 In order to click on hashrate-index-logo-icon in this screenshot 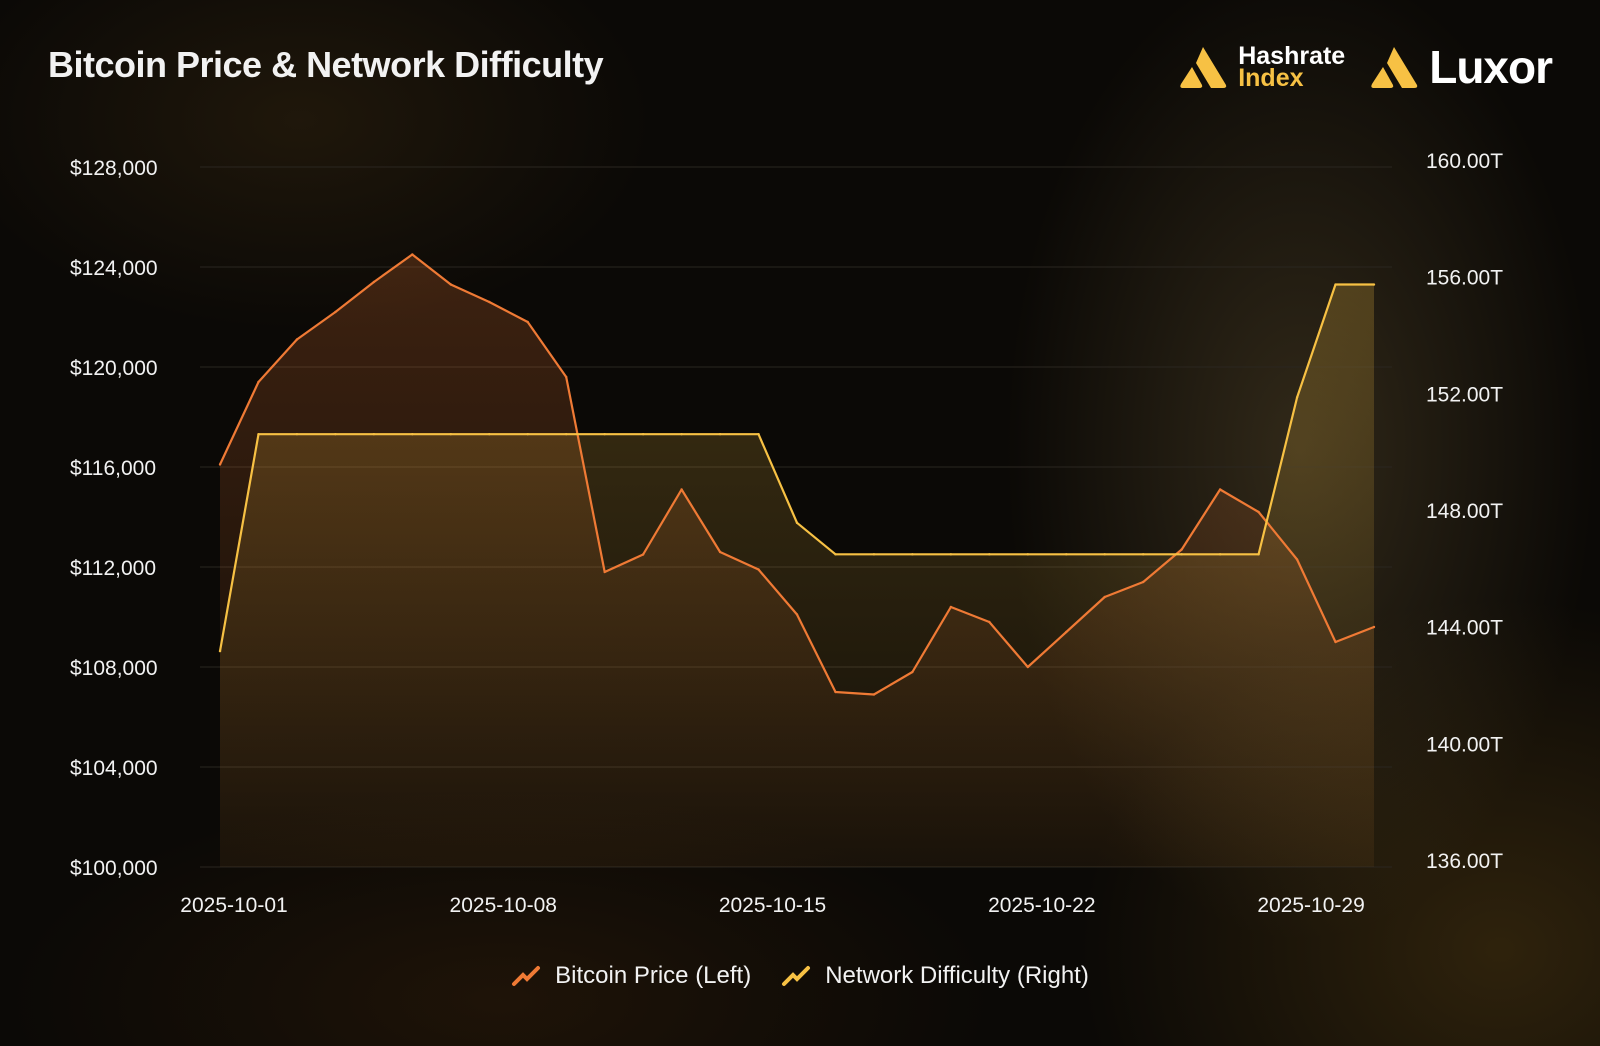, I will do `click(1203, 67)`.